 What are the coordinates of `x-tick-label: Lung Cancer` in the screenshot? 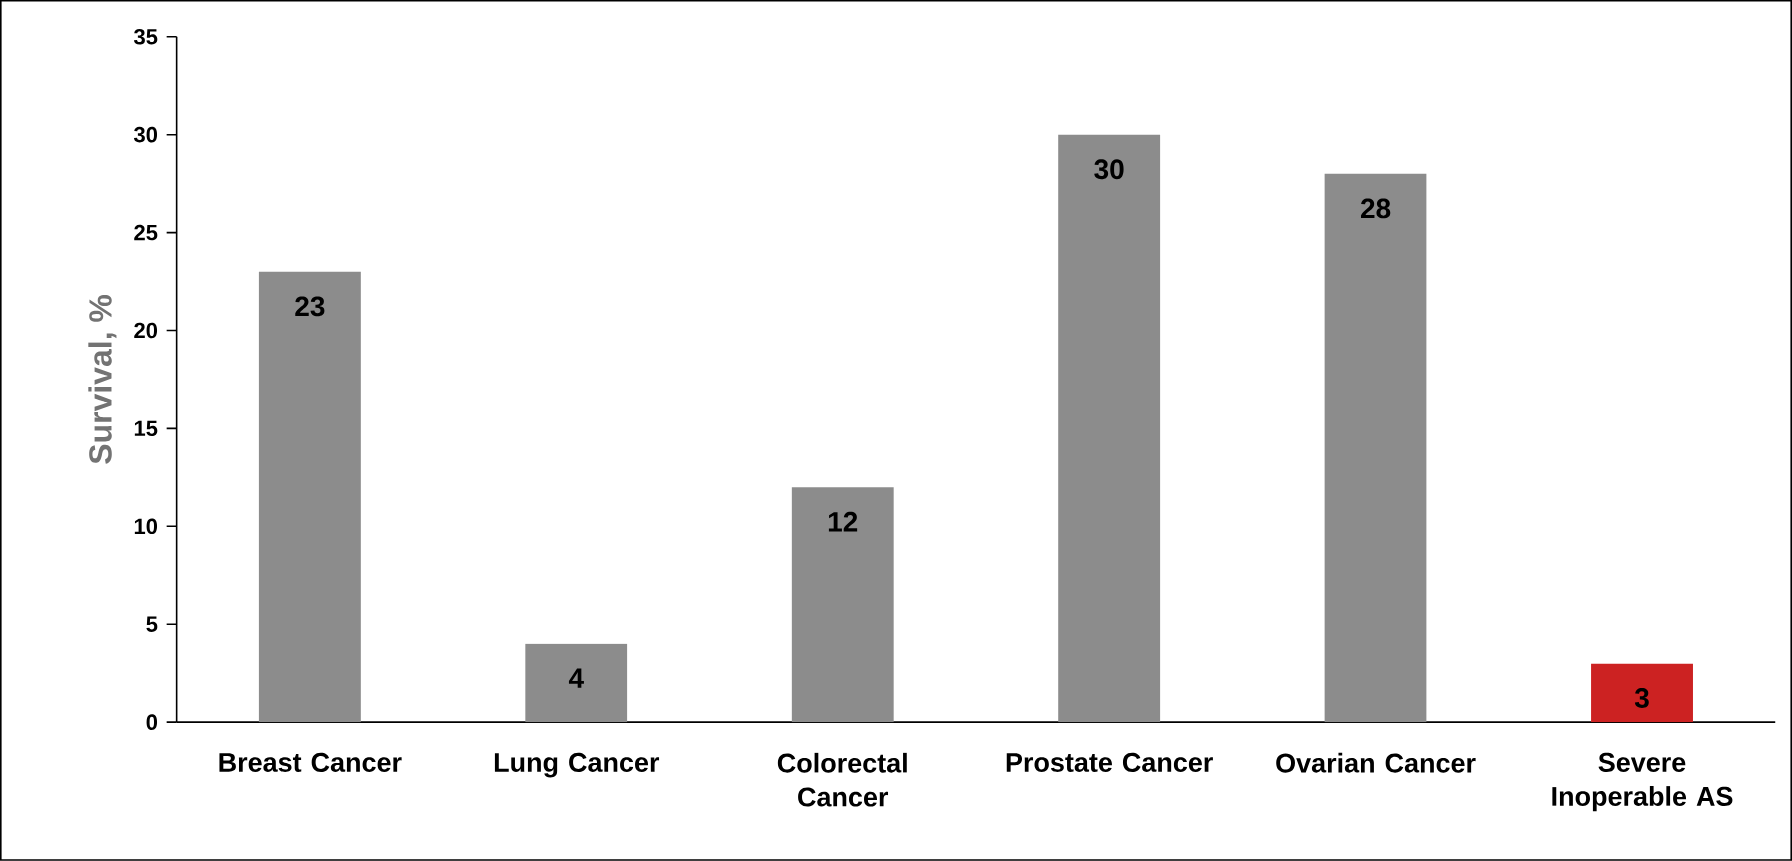 It's located at (577, 765).